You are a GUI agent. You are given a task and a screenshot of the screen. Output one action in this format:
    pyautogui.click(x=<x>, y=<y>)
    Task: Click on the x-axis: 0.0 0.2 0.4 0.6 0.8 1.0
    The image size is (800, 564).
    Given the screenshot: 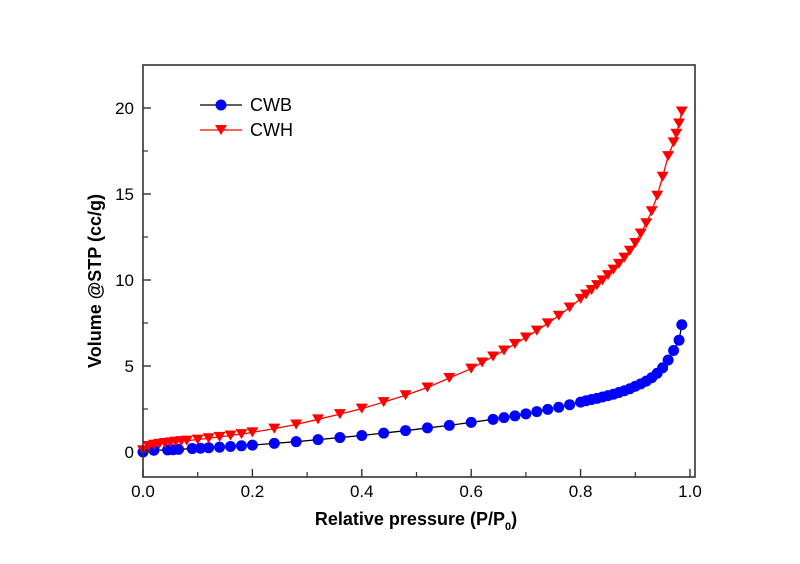 What is the action you would take?
    pyautogui.click(x=416, y=485)
    